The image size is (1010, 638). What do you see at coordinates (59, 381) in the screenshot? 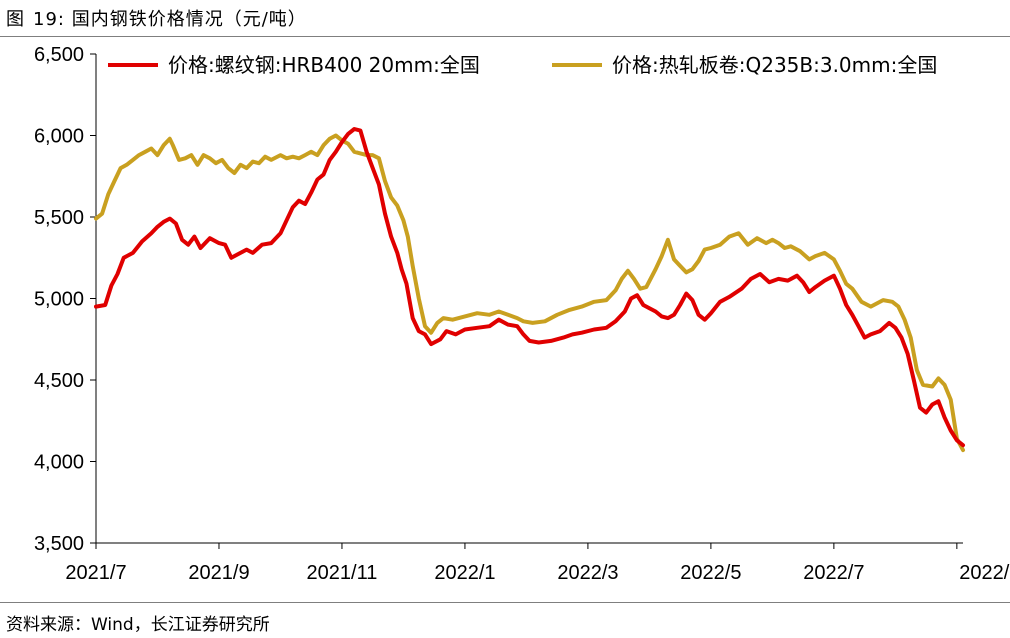
I see `y-tick-label: 4,500` at bounding box center [59, 381].